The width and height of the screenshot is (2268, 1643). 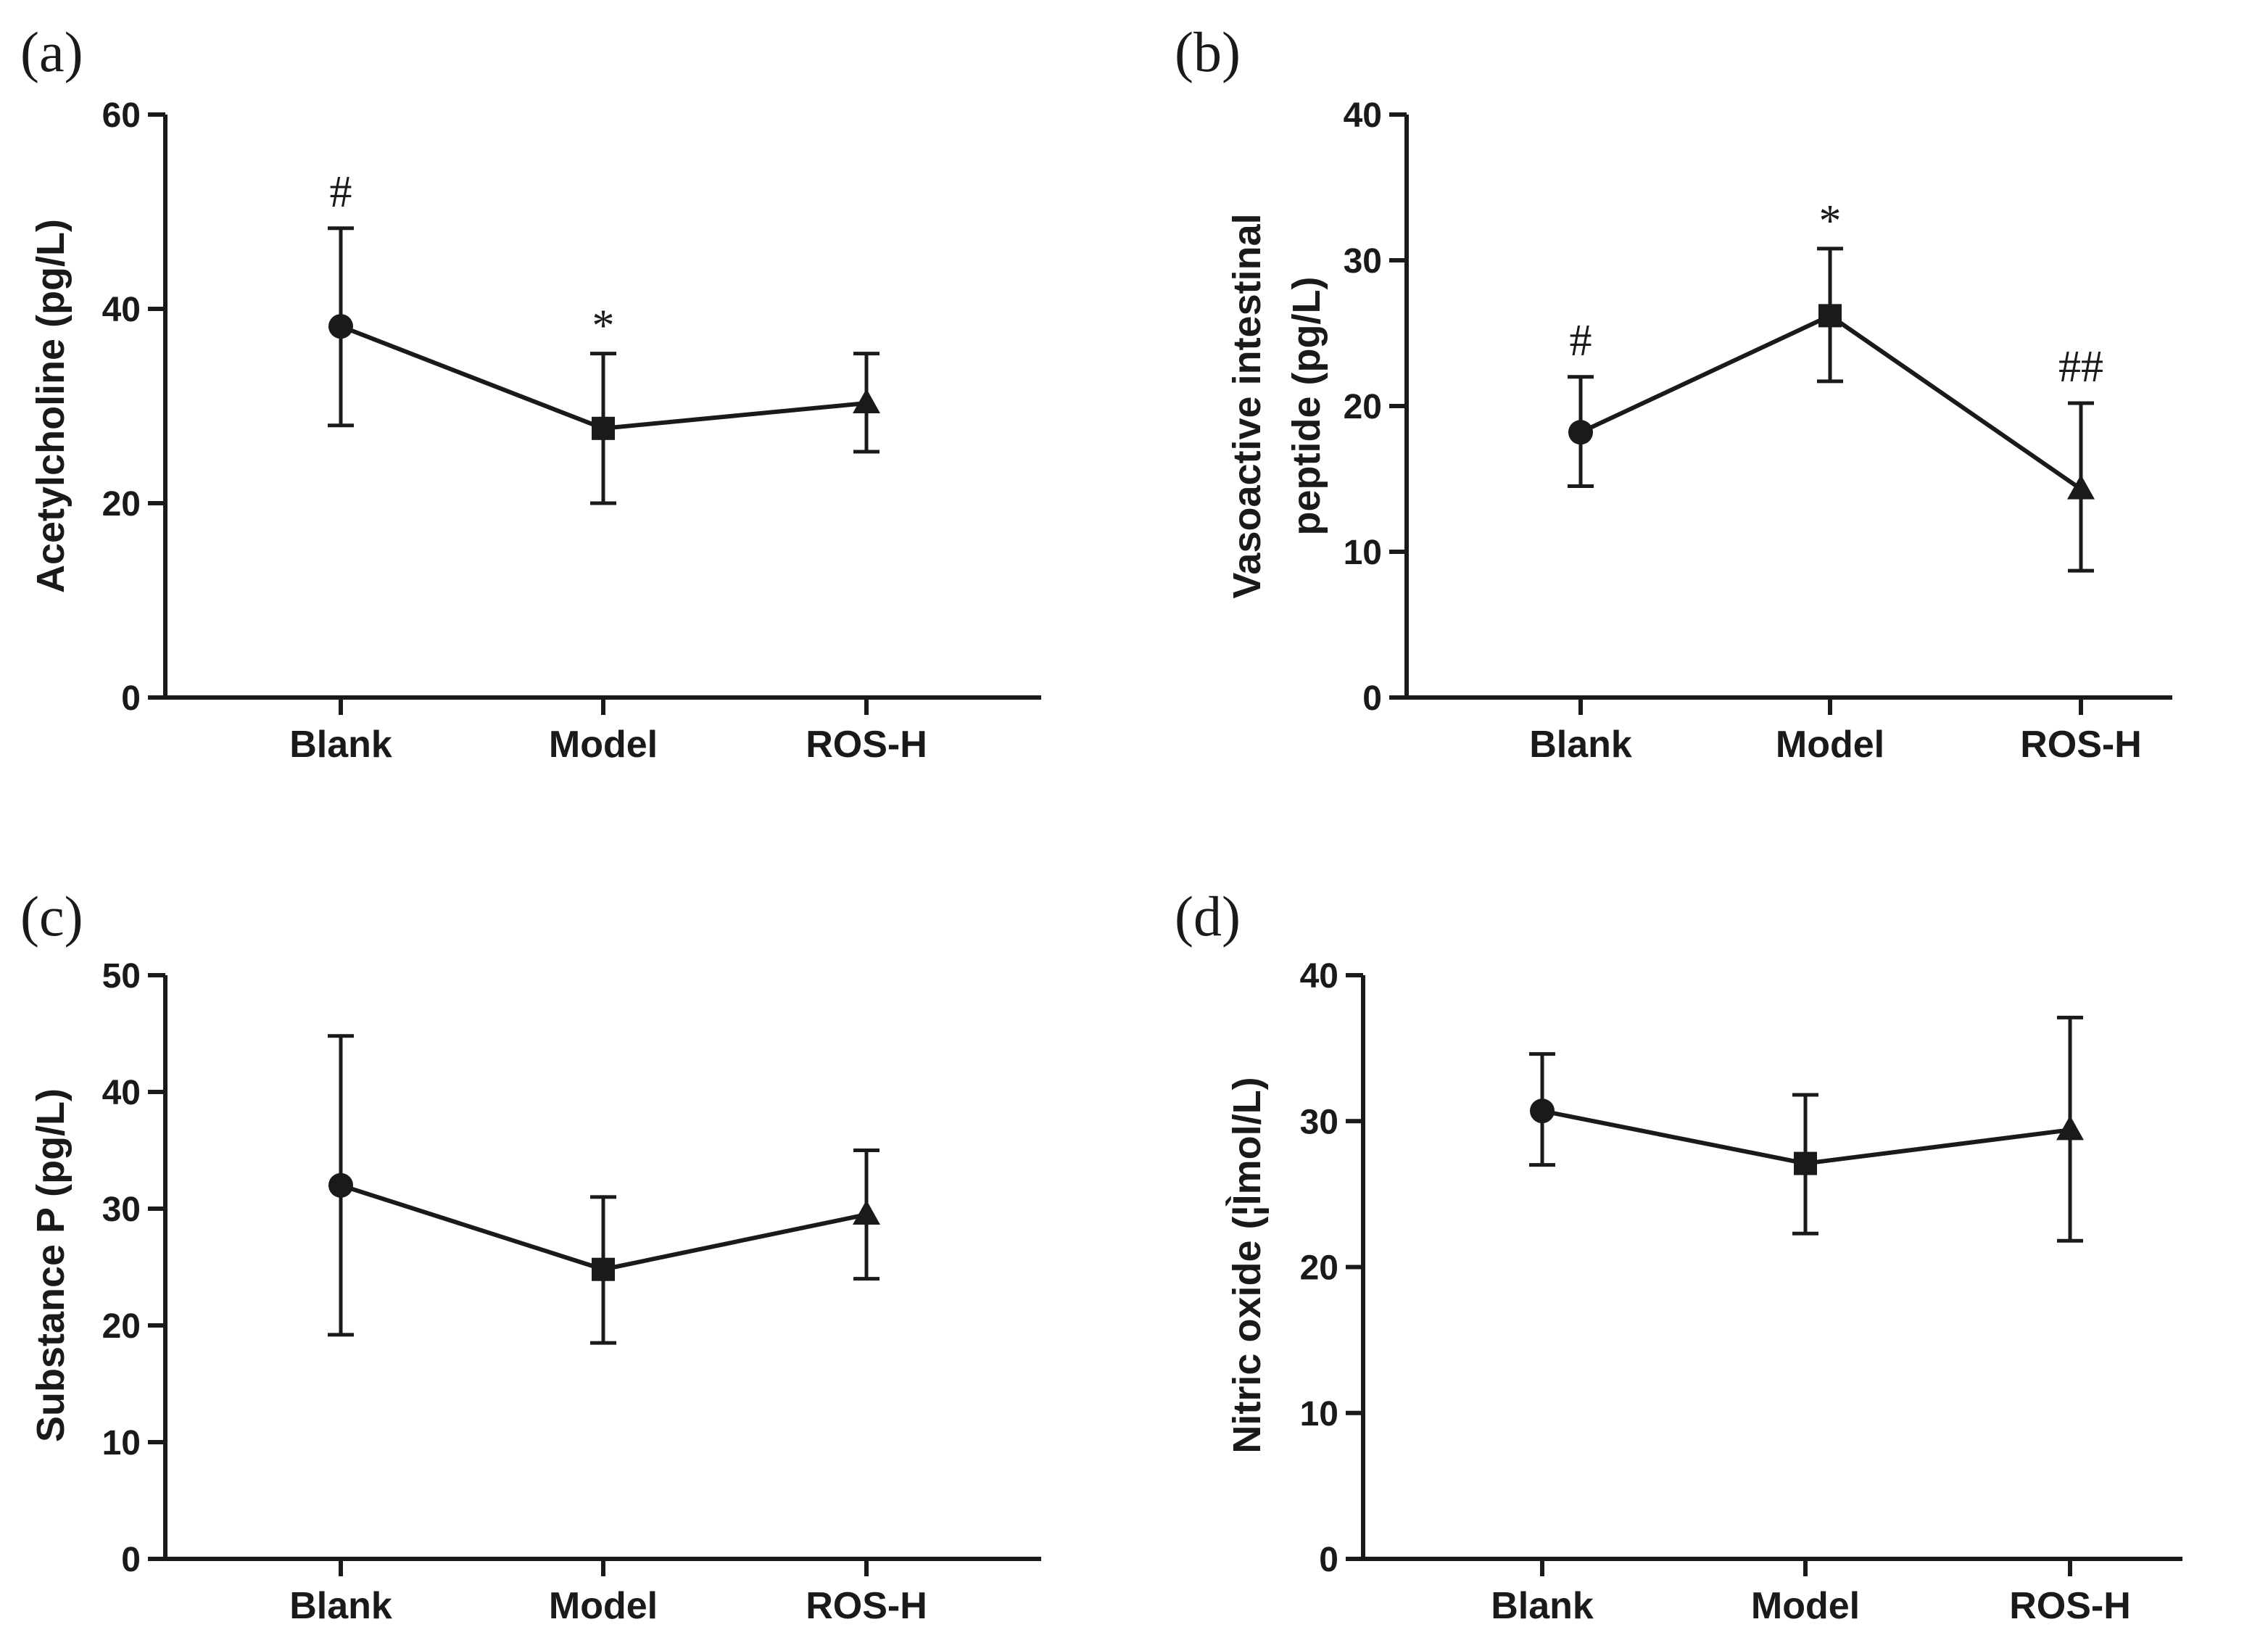 I want to click on y-tick-label: 50, so click(x=121, y=976).